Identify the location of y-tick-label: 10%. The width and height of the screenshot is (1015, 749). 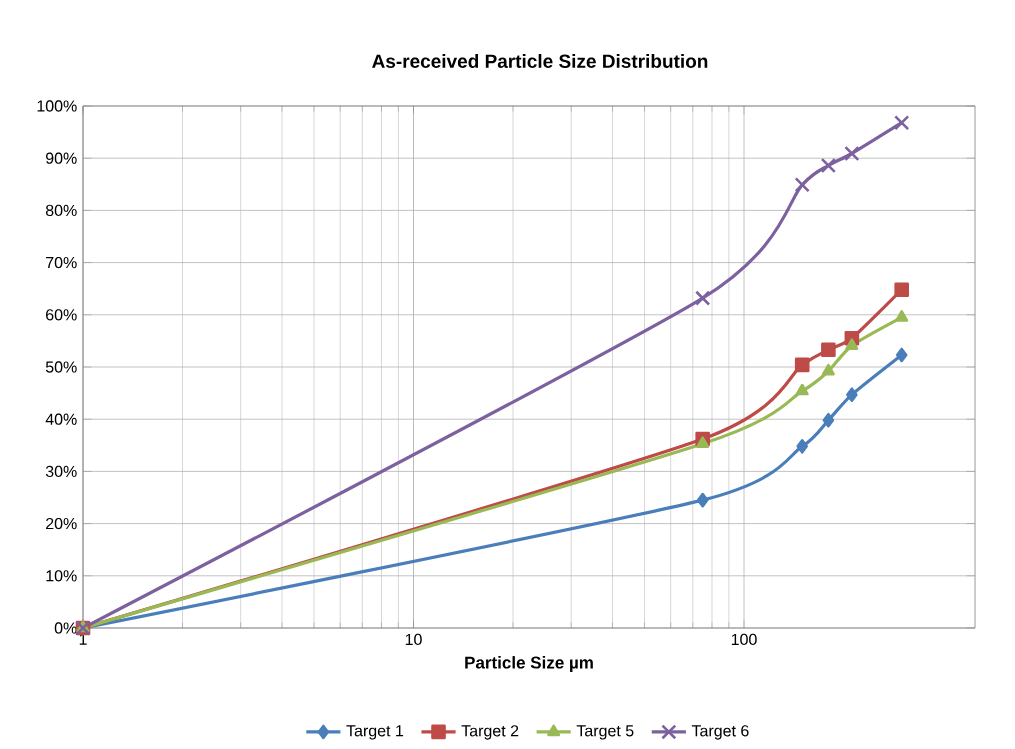
(61, 576).